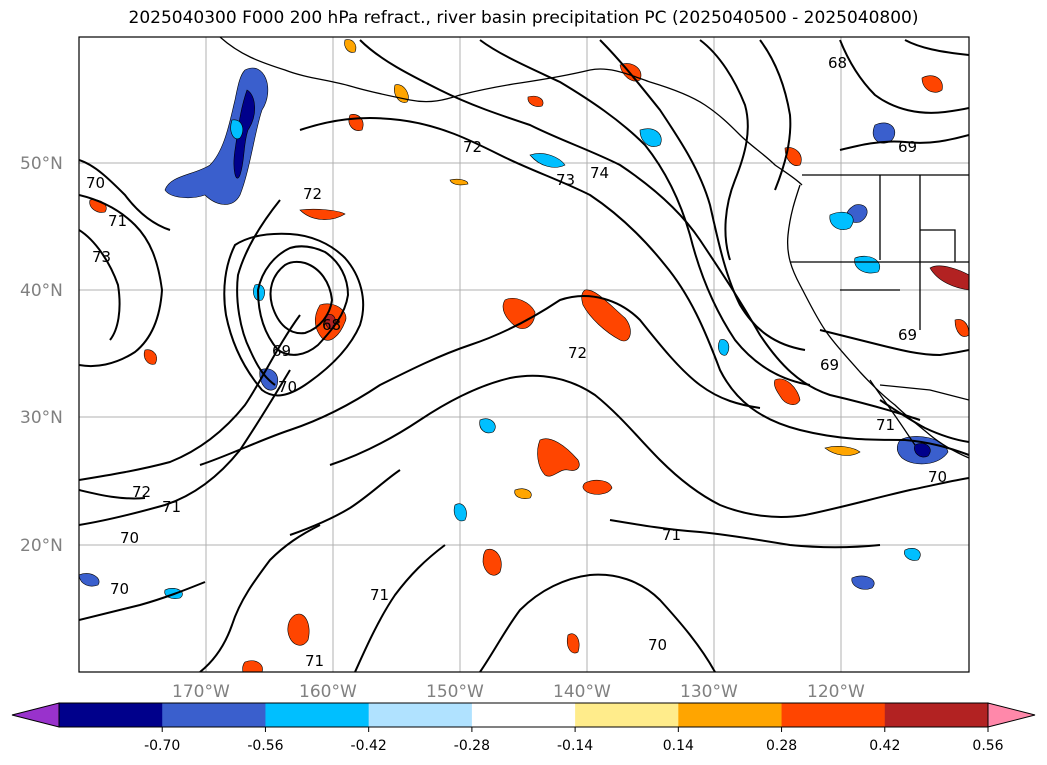  I want to click on coastline-alaska, so click(511, 111).